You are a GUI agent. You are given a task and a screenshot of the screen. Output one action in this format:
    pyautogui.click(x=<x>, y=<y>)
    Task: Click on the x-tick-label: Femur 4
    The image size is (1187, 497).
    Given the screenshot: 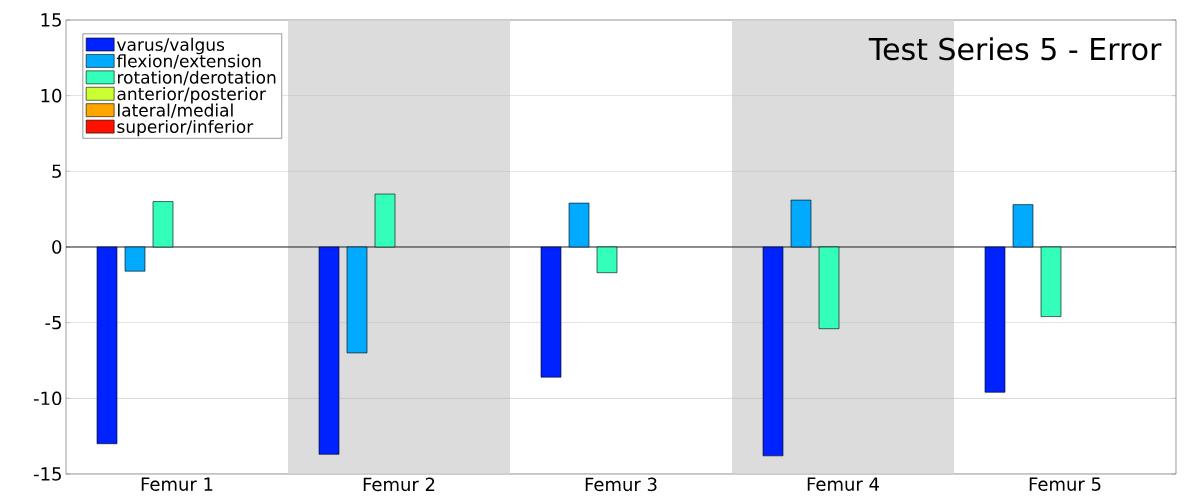 What is the action you would take?
    pyautogui.click(x=843, y=484)
    